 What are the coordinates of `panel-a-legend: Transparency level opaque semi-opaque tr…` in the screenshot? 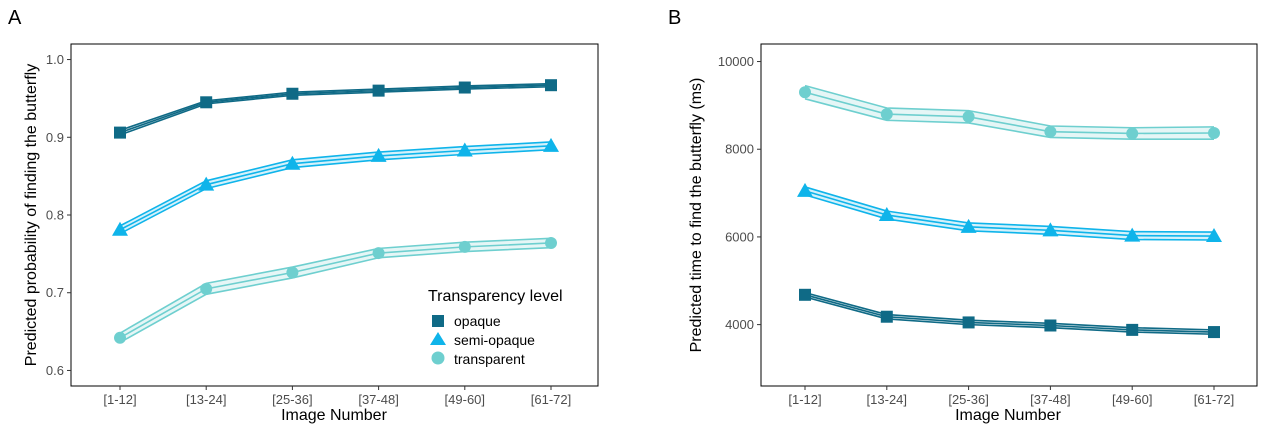 It's located at (495, 327).